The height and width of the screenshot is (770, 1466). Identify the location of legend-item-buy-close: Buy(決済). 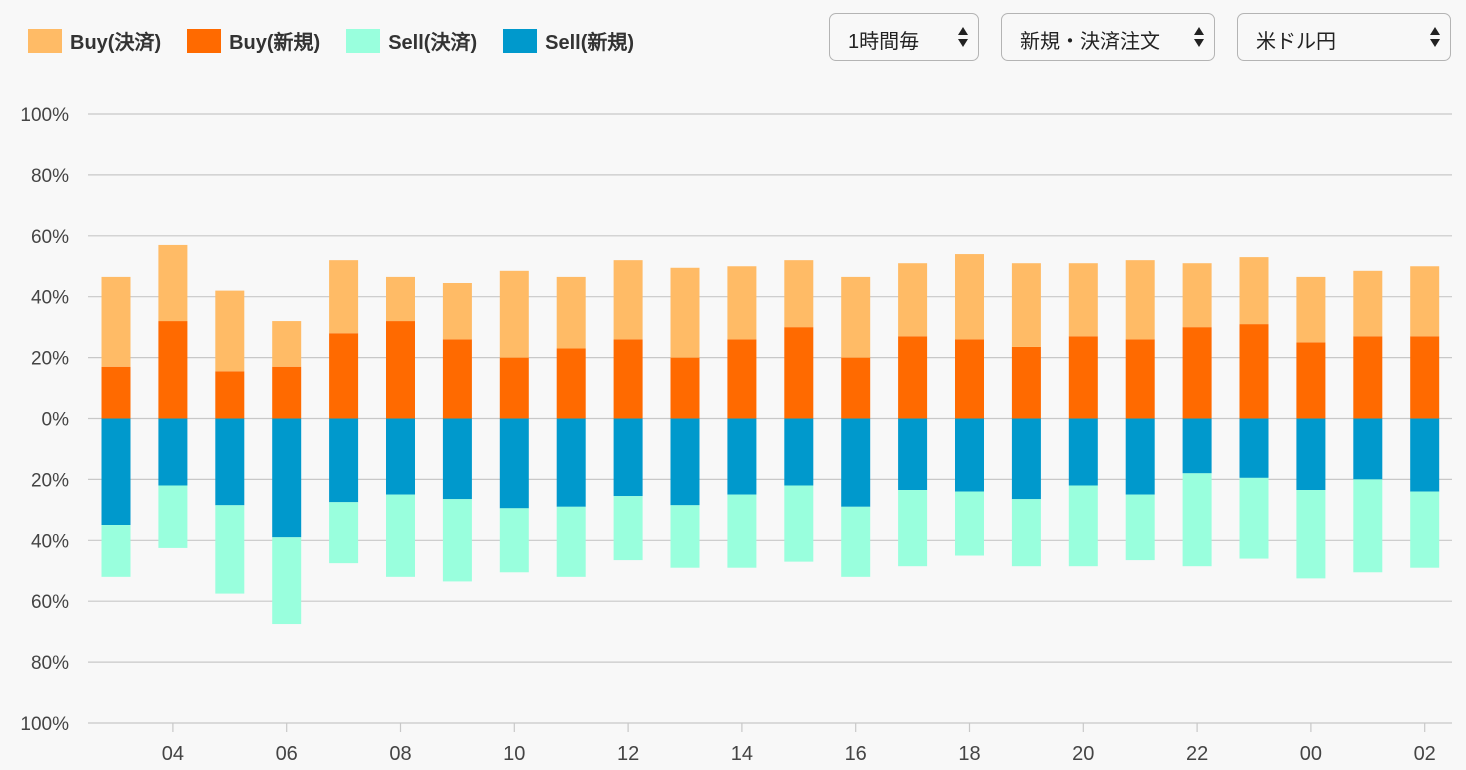
(94, 40).